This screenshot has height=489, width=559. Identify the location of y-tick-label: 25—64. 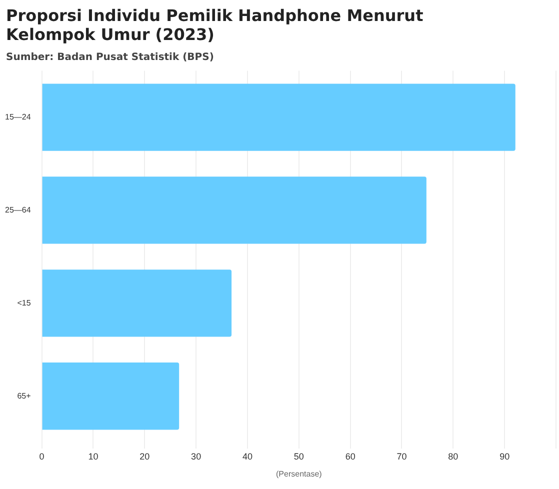
(18, 209).